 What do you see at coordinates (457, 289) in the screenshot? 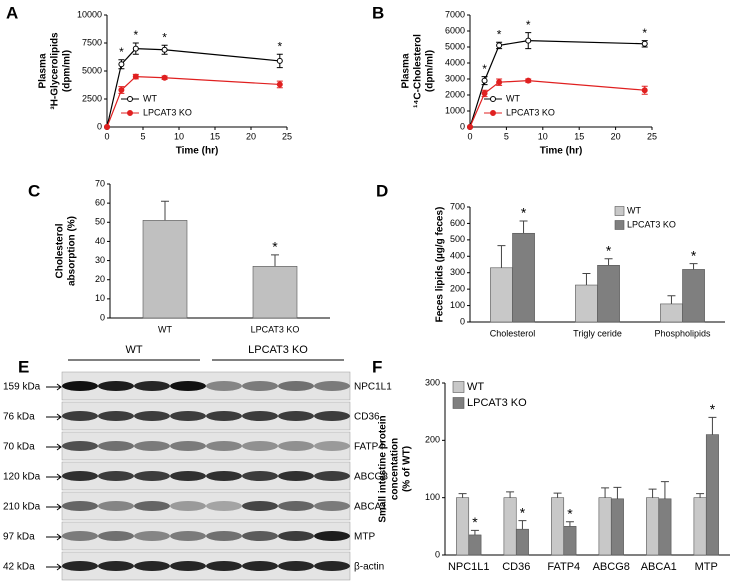
I see `y-tick-label: 200` at bounding box center [457, 289].